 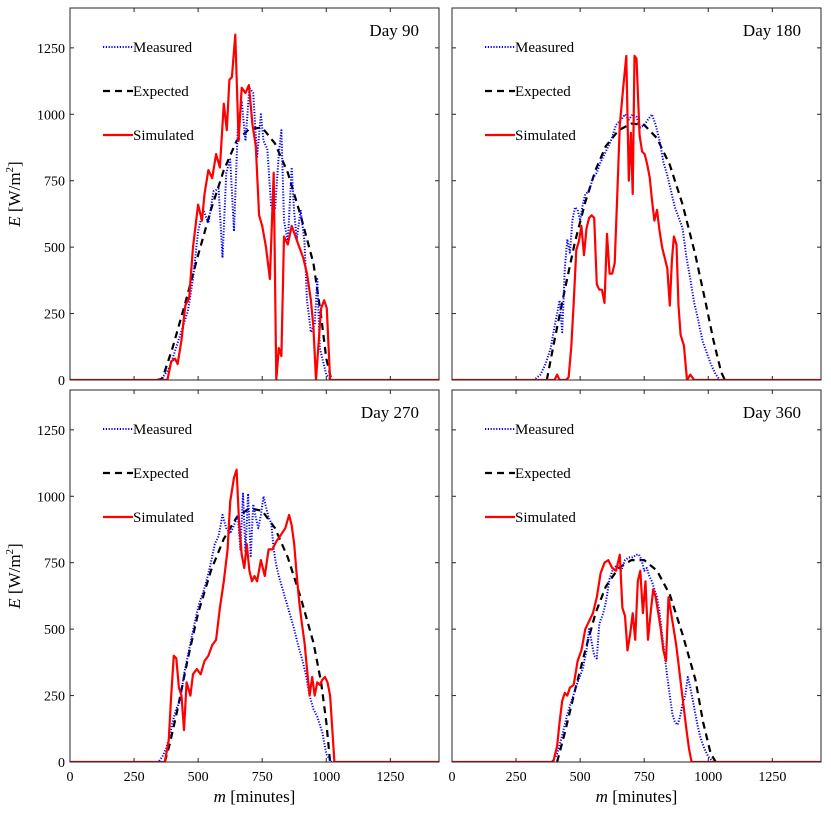 I want to click on panel-title: Day 360, so click(x=772, y=412).